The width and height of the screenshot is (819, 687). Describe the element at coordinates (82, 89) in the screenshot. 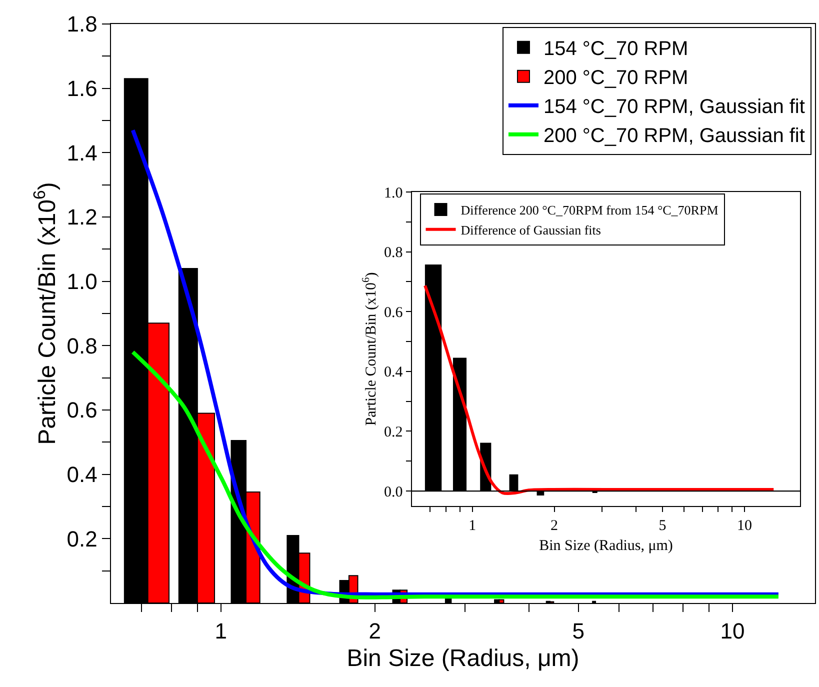

I see `y-tick-label: 1.6` at that location.